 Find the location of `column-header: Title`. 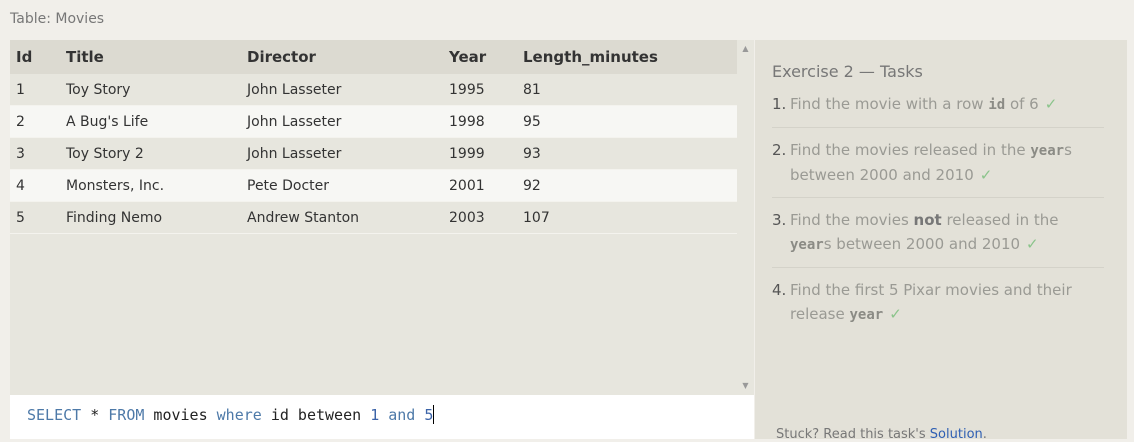

column-header: Title is located at coordinates (150, 57).